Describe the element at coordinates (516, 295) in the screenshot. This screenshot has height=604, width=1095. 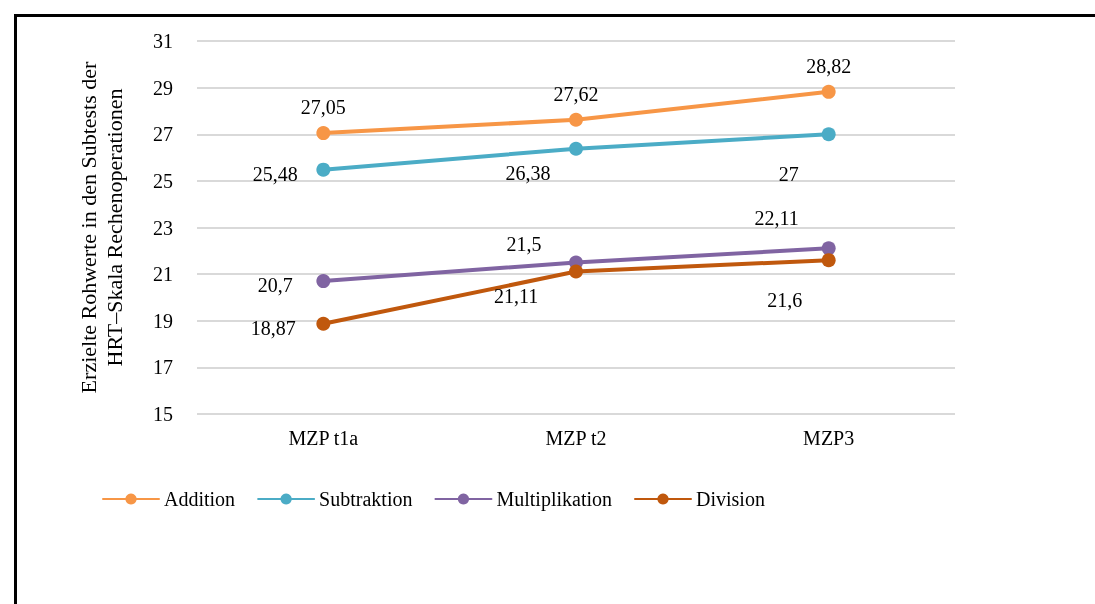
I see `data-label: 21,11` at that location.